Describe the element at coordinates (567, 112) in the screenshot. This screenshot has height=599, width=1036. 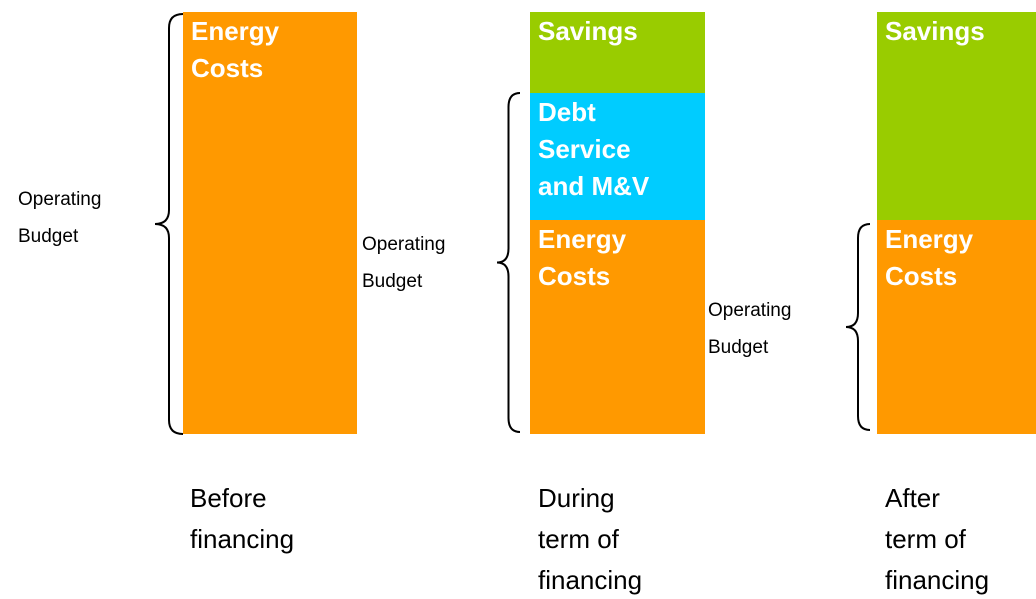
I see `segment-label: Debt` at that location.